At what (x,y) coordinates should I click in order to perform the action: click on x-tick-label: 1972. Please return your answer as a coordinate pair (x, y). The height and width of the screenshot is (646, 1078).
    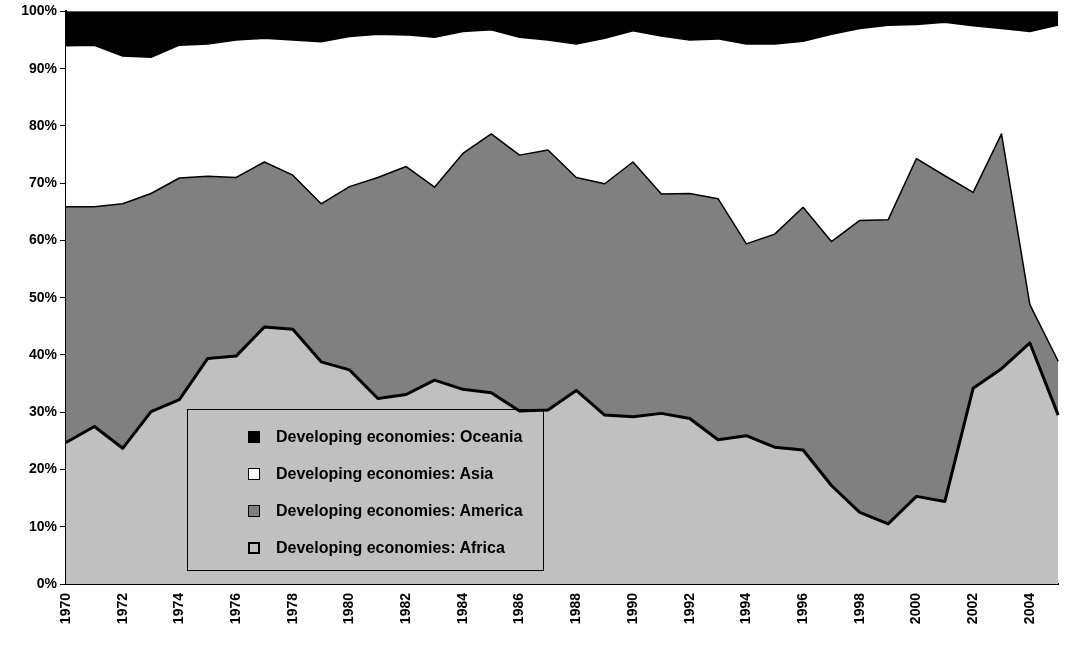
    Looking at the image, I should click on (121, 608).